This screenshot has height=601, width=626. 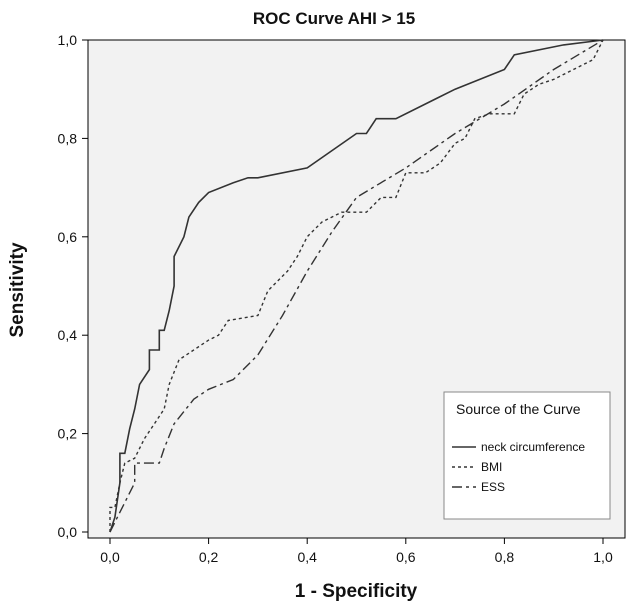 What do you see at coordinates (68, 335) in the screenshot?
I see `y-tick-label: 0,4` at bounding box center [68, 335].